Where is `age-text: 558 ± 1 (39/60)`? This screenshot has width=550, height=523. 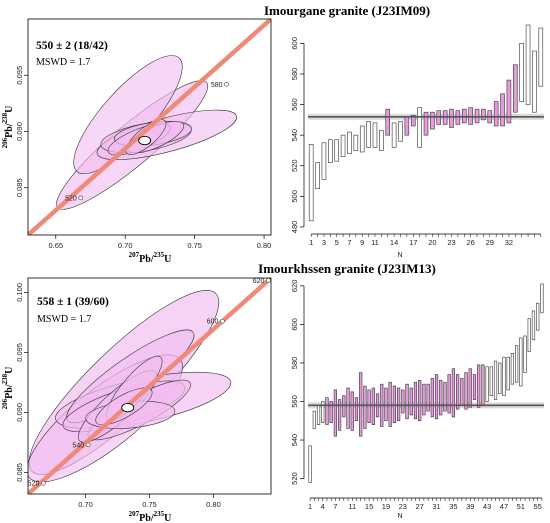
age-text: 558 ± 1 (39/60) is located at coordinates (73, 302).